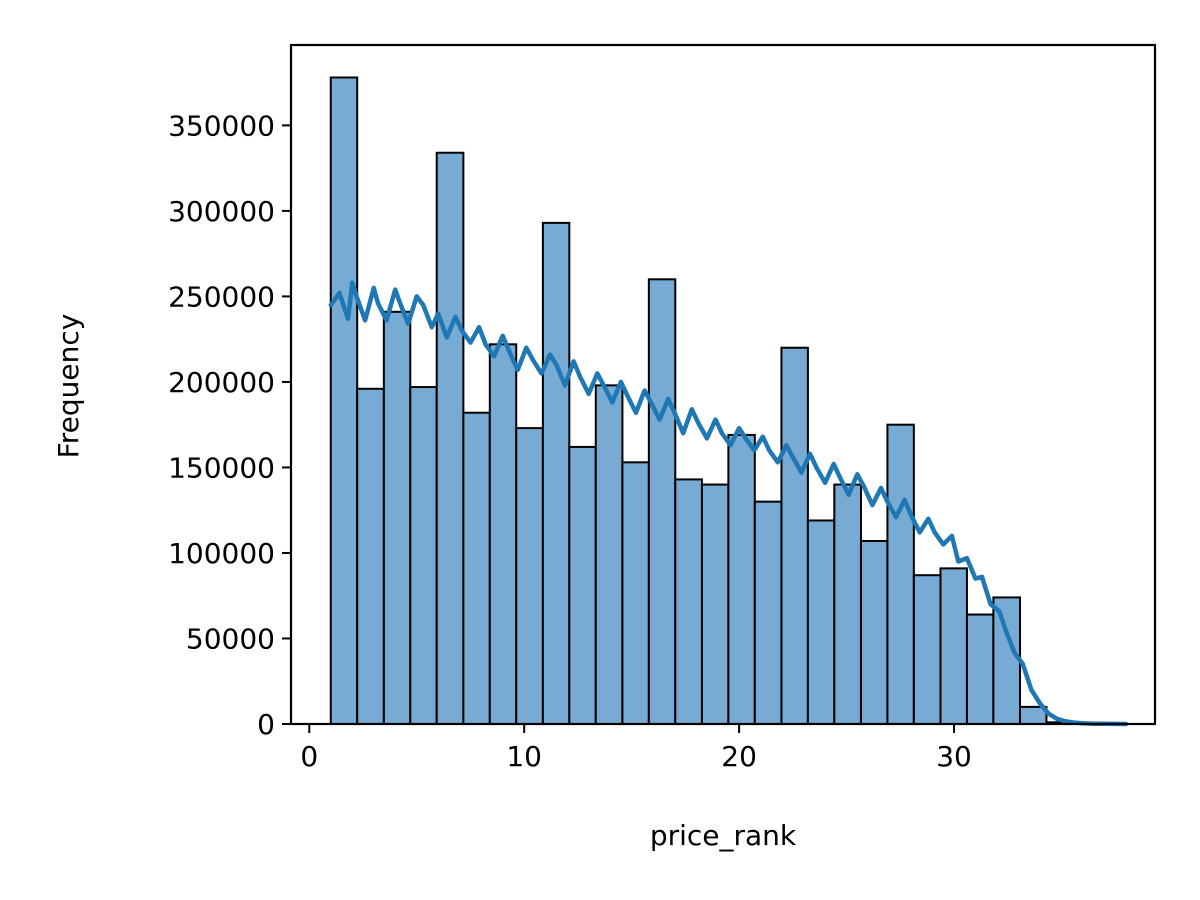  Describe the element at coordinates (723, 835) in the screenshot. I see `x-axis-label: price_rank` at that location.